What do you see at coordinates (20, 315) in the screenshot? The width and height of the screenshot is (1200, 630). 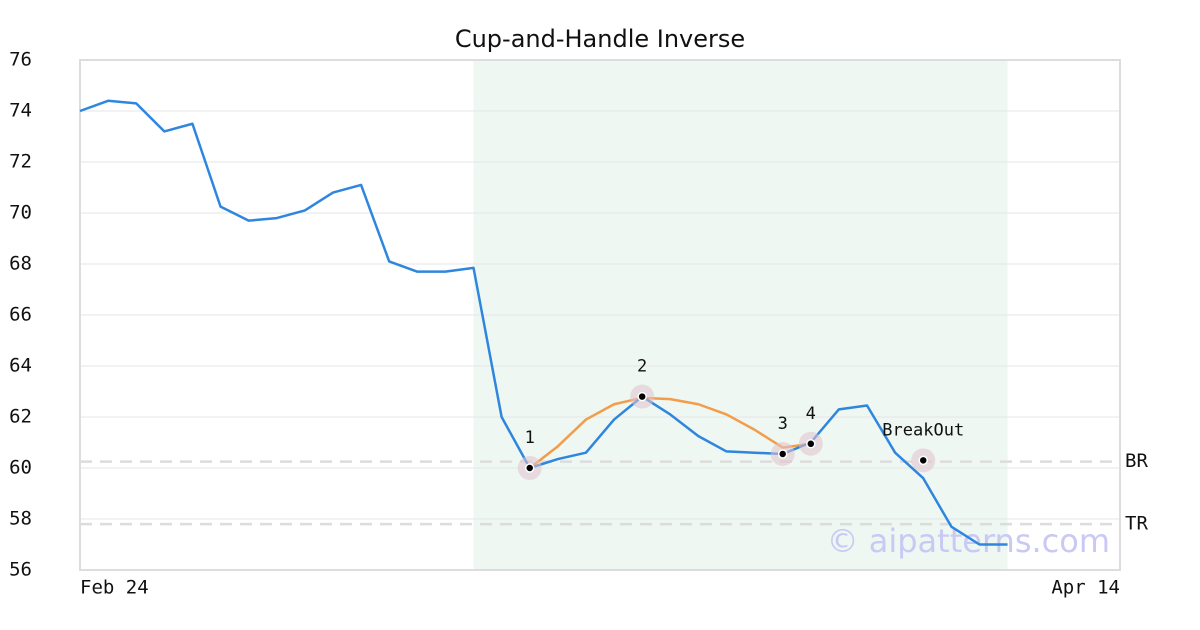 I see `y-tick-label: 66` at bounding box center [20, 315].